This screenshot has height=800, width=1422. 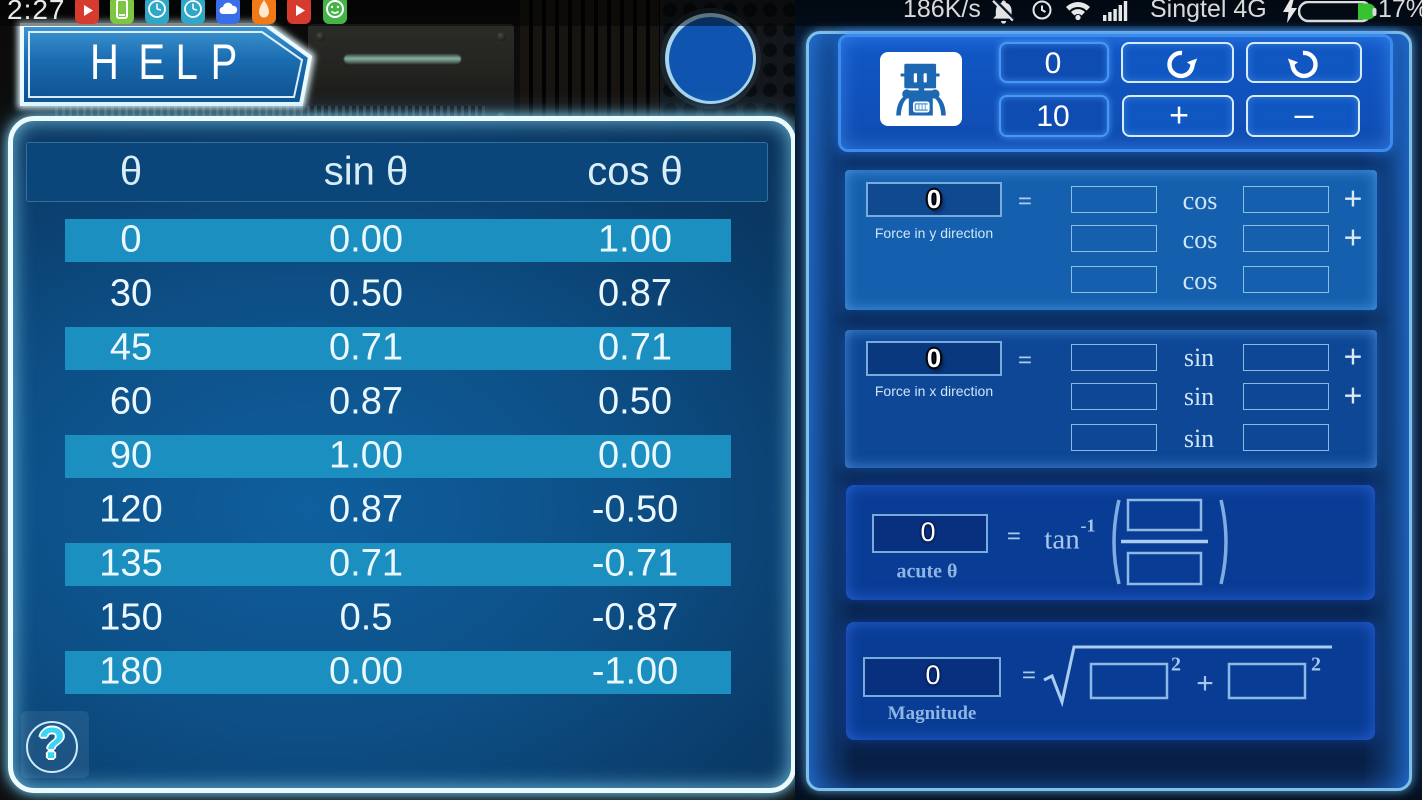 What do you see at coordinates (151, 62) in the screenshot?
I see `svg-text: E` at bounding box center [151, 62].